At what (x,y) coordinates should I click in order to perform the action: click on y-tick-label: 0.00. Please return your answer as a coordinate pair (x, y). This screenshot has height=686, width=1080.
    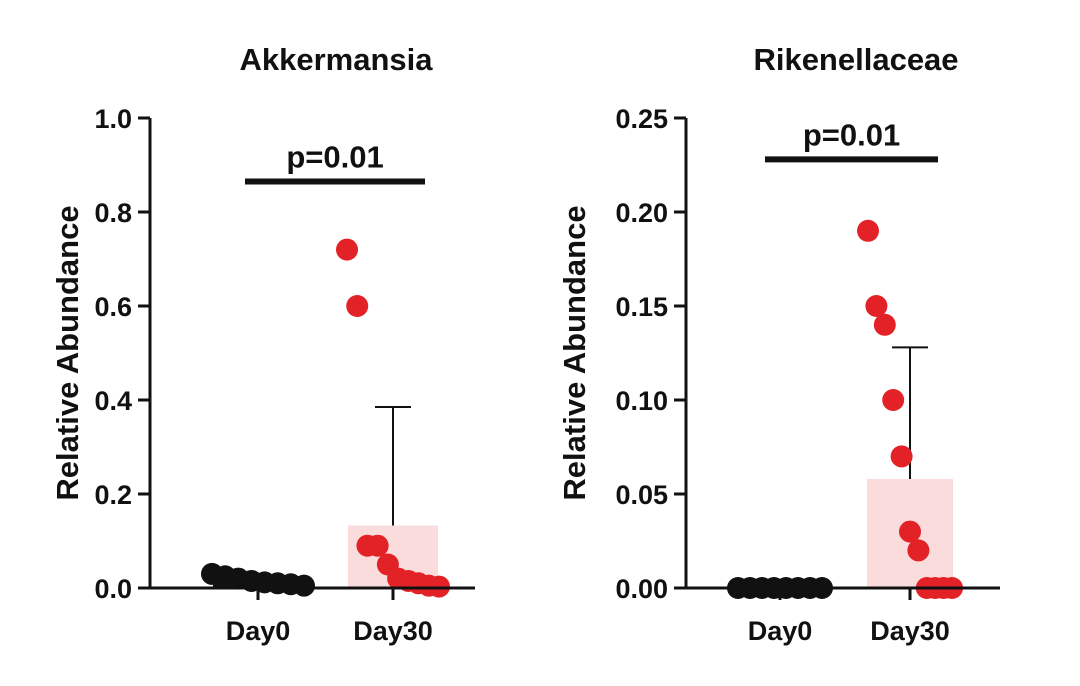
    Looking at the image, I should click on (641, 589).